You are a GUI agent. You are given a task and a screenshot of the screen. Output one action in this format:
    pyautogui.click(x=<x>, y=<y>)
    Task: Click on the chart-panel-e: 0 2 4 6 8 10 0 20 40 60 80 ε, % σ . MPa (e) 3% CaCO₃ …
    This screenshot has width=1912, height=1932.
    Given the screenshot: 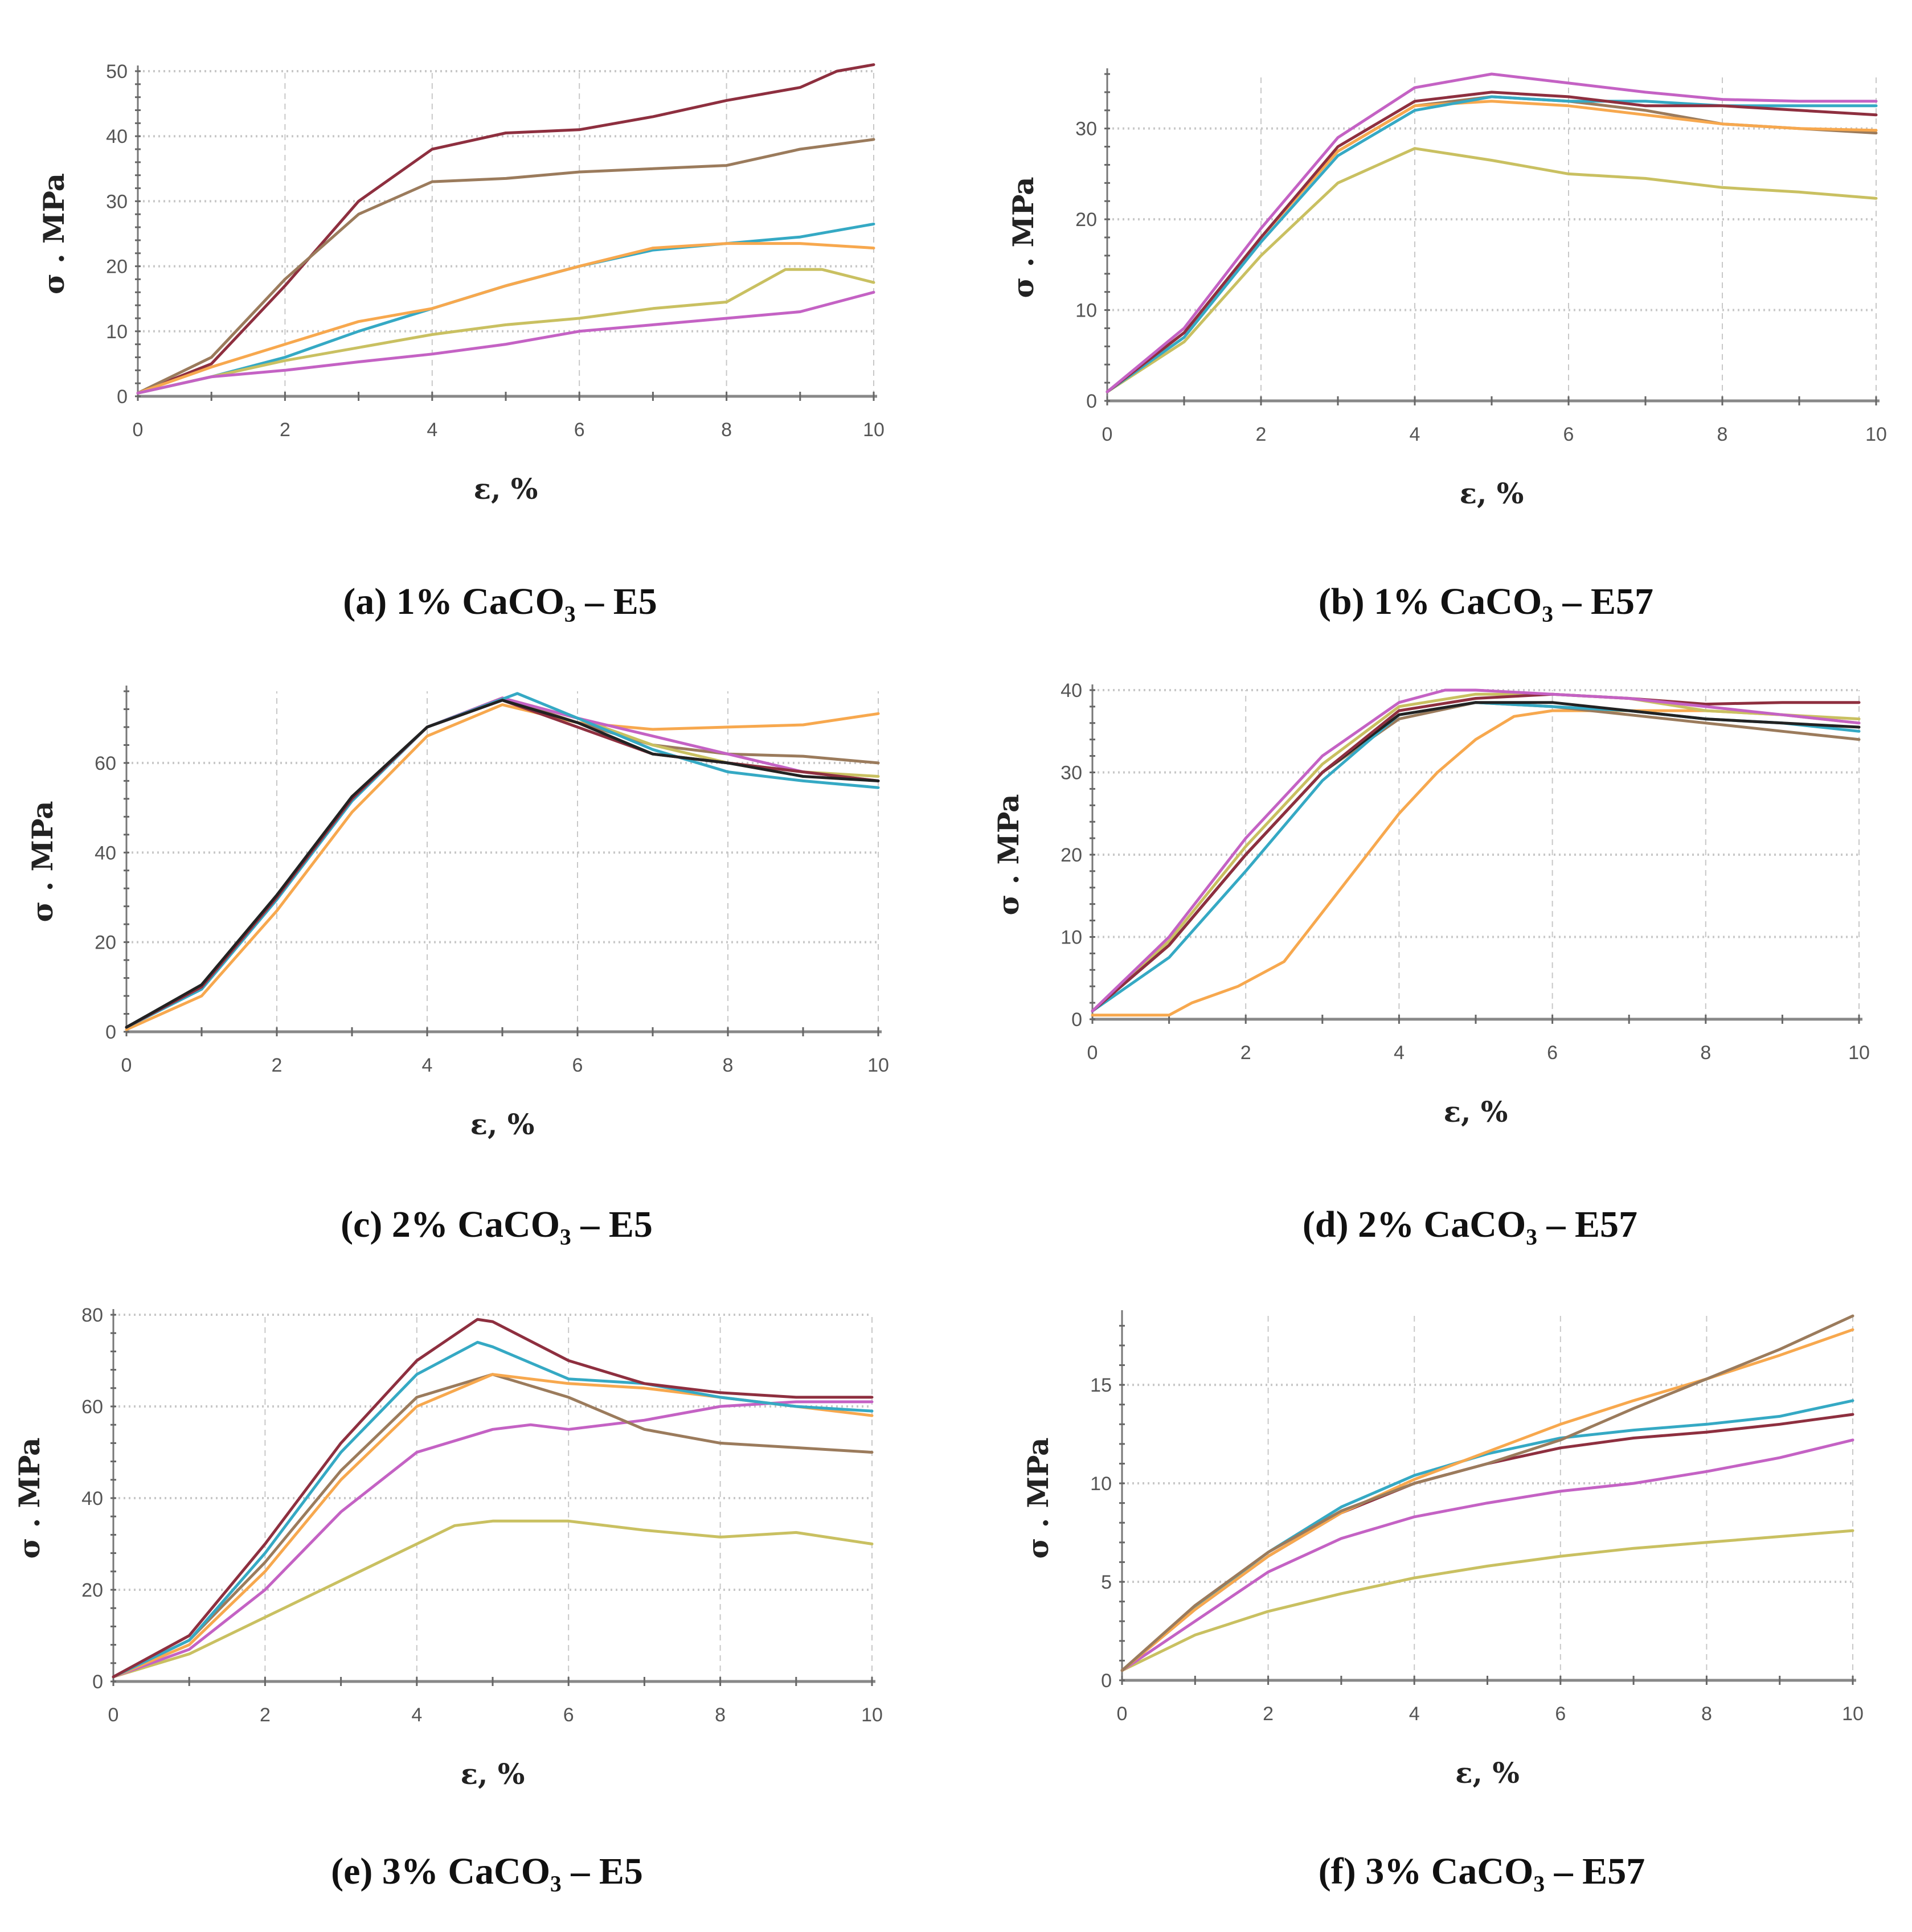 What is the action you would take?
    pyautogui.click(x=448, y=1598)
    